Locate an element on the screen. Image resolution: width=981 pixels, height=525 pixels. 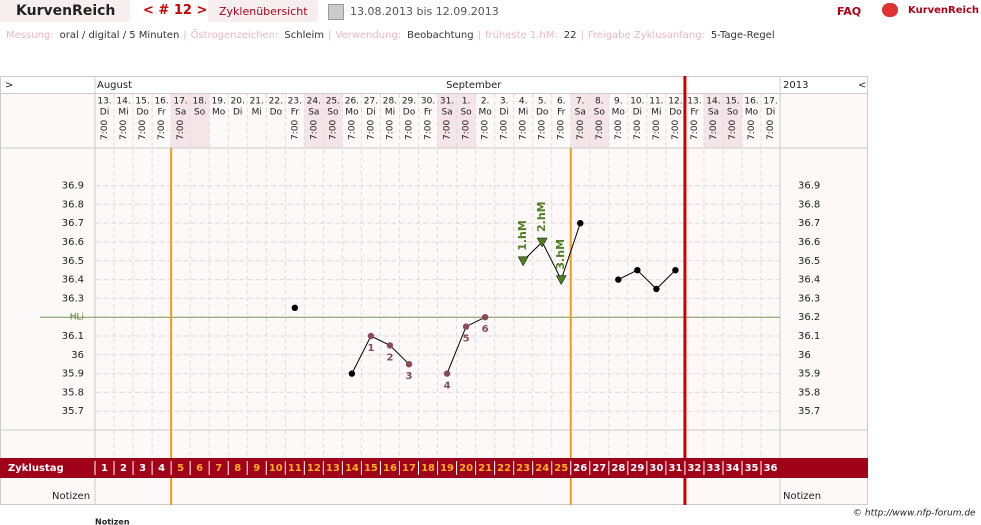
date-label: 11. is located at coordinates (656, 102).